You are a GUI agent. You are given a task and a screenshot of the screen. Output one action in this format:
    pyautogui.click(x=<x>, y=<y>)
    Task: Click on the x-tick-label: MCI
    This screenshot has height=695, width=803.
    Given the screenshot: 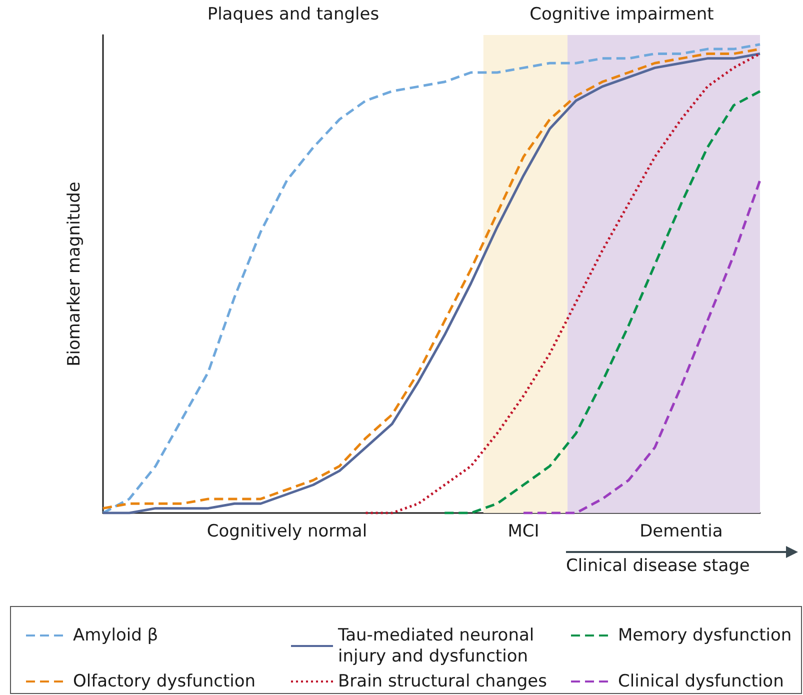 What is the action you would take?
    pyautogui.click(x=524, y=532)
    